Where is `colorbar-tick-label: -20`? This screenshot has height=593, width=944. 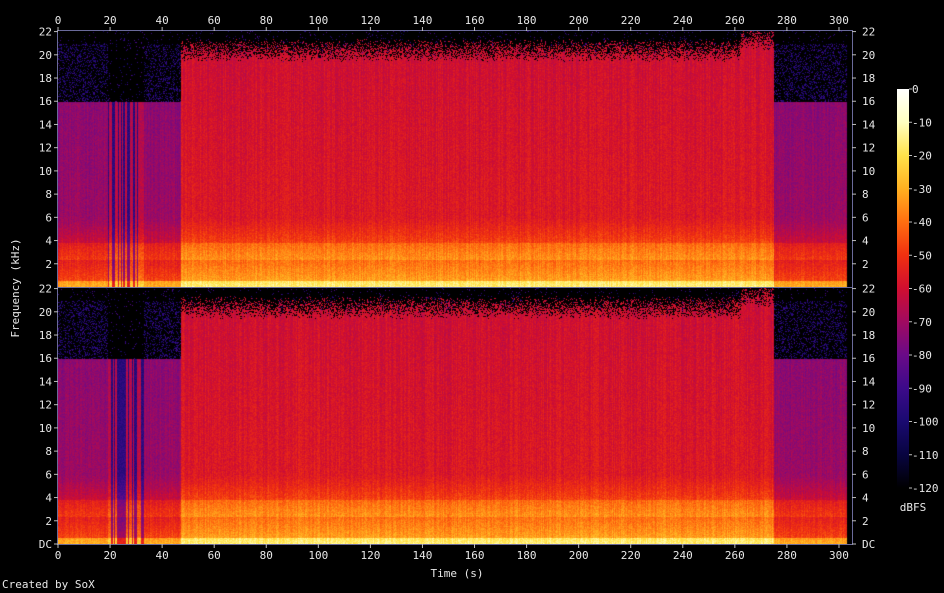 colorbar-tick-label: -20 is located at coordinates (922, 156).